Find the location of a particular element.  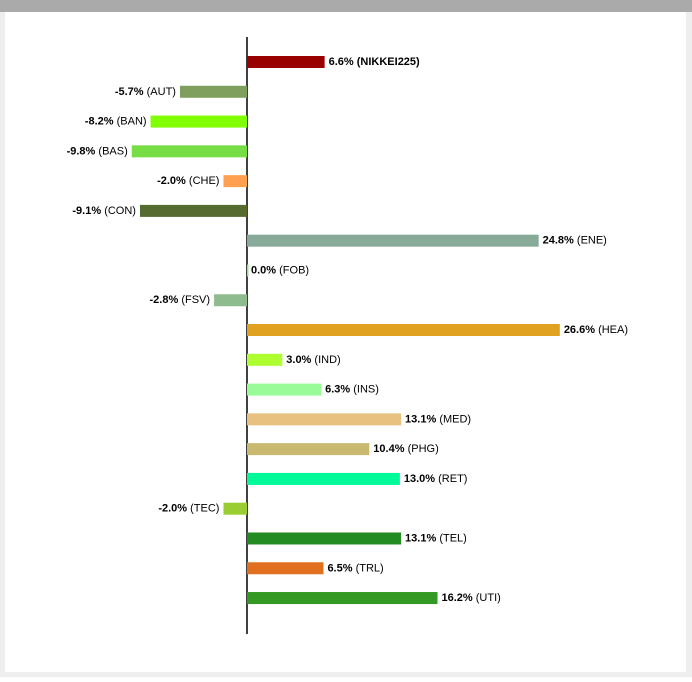

value-label: -5.7% is located at coordinates (129, 92).